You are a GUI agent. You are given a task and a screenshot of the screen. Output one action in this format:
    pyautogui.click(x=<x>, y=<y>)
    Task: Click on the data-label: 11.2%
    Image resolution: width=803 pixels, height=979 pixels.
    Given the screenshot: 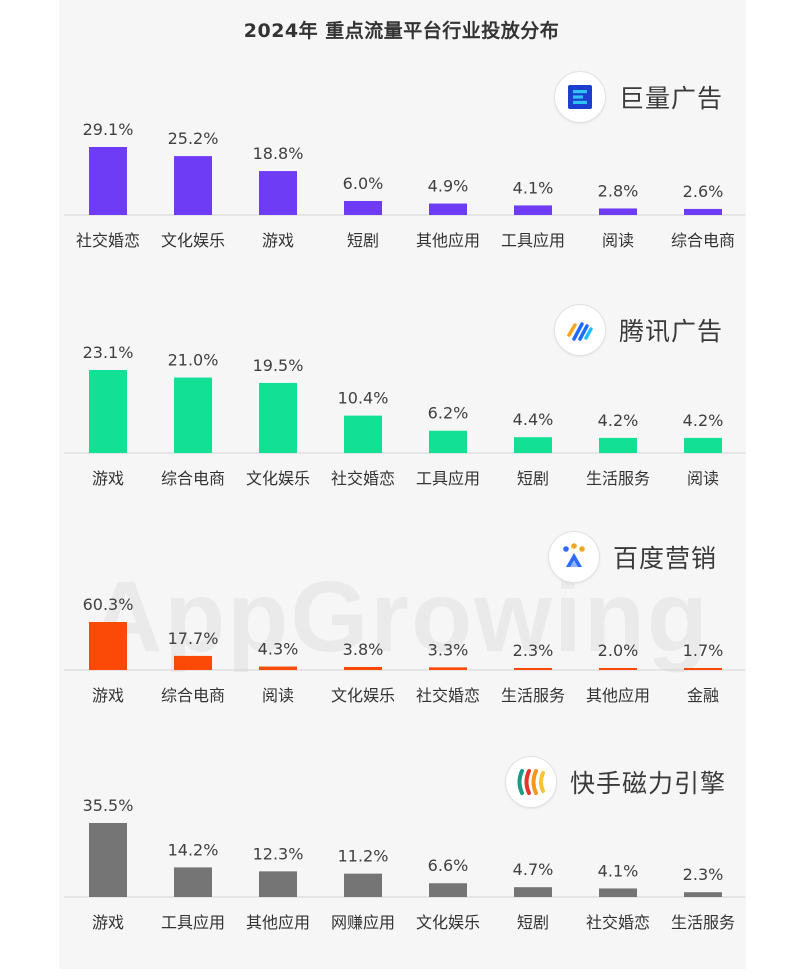 What is the action you would take?
    pyautogui.click(x=363, y=856)
    